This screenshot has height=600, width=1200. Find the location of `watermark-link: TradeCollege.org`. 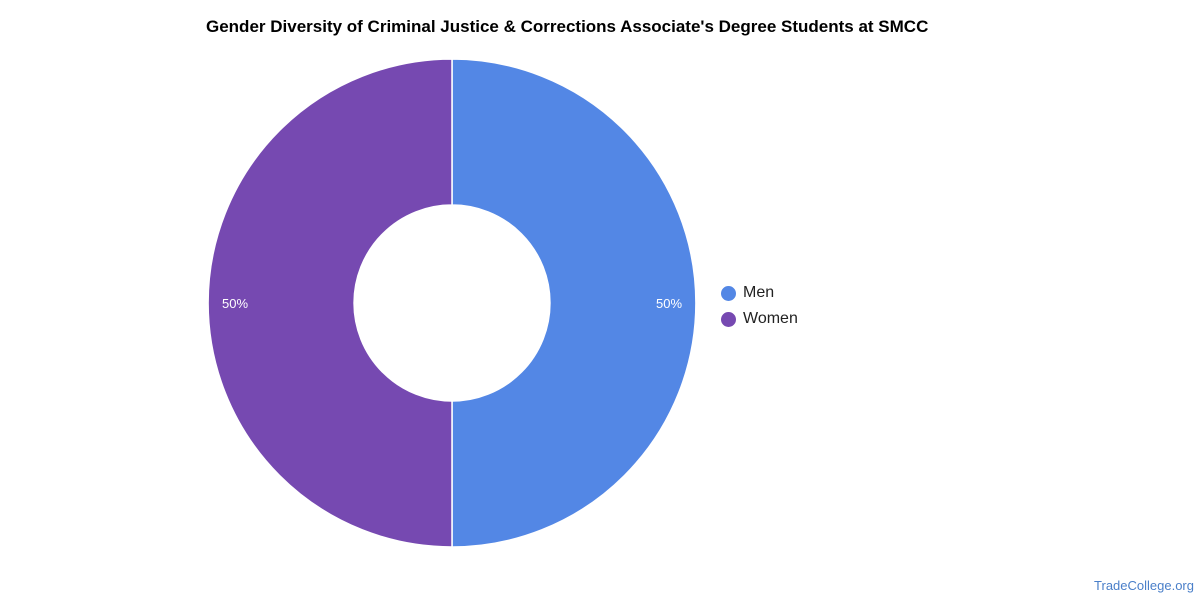

watermark-link: TradeCollege.org is located at coordinates (1144, 585).